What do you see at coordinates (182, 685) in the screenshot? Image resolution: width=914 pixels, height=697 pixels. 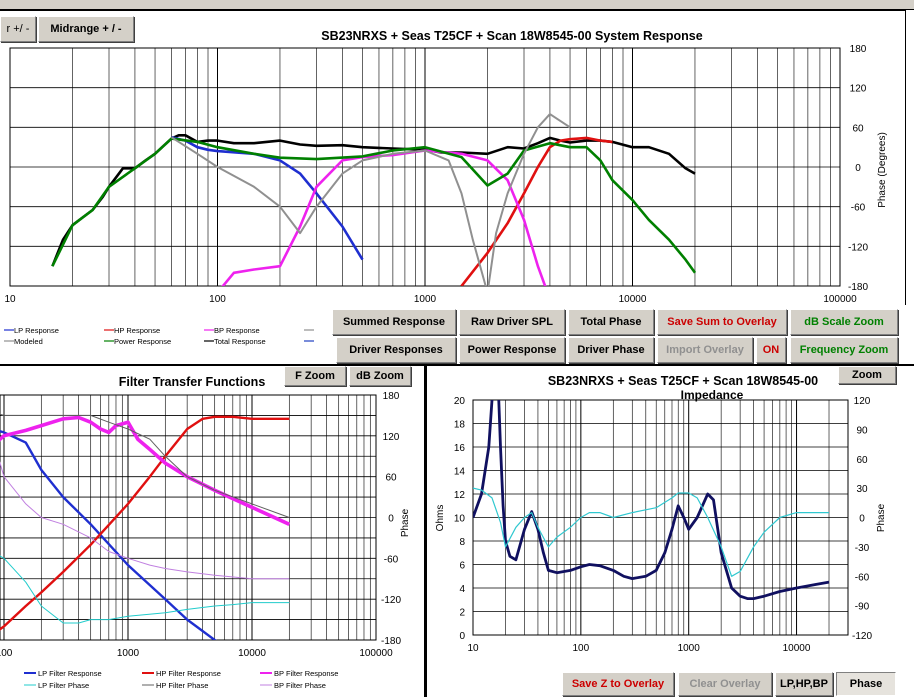 I see `filter-legend-label: HP Filter Phase` at bounding box center [182, 685].